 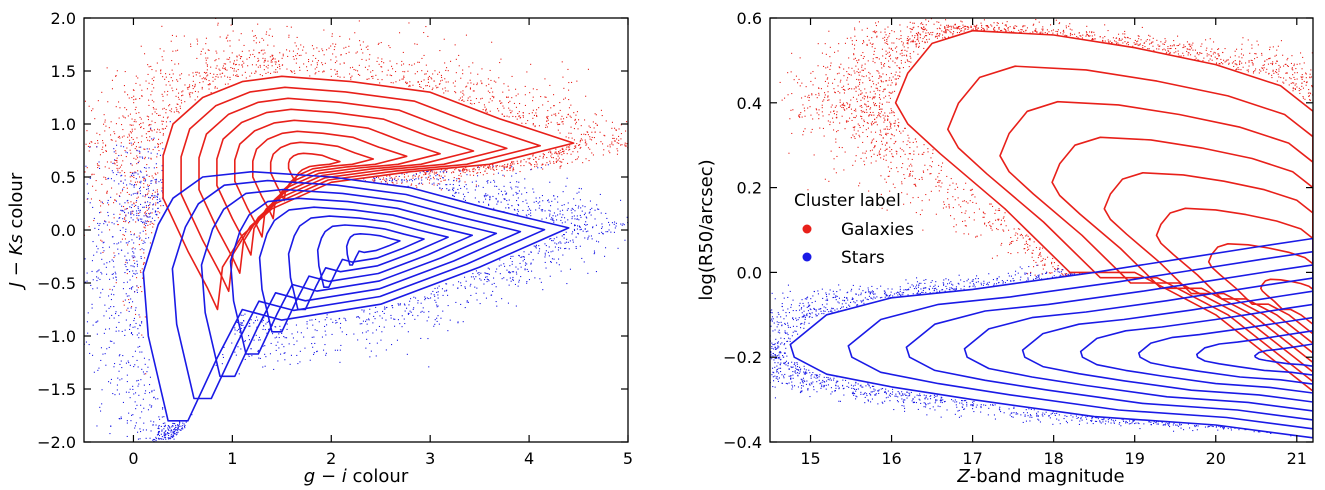 What do you see at coordinates (63, 71) in the screenshot?
I see `y-tick-label: 1.5` at bounding box center [63, 71].